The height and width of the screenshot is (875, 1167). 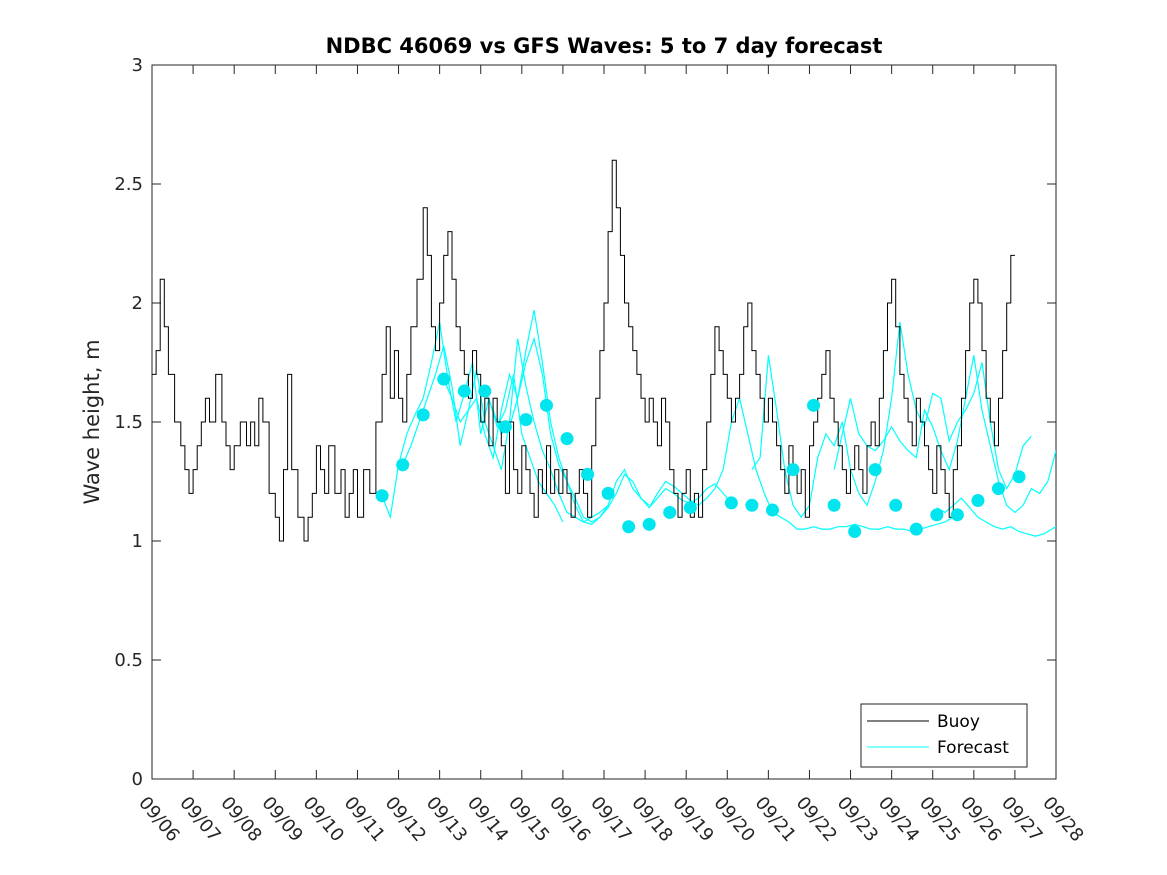 I want to click on x-tick-label: 09/21, so click(x=775, y=819).